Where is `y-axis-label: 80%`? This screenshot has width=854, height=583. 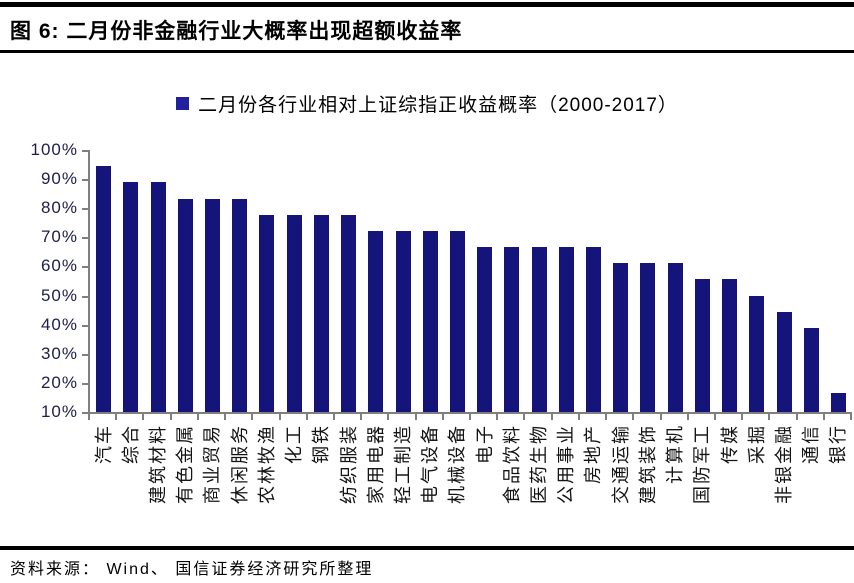 y-axis-label: 80% is located at coordinates (59, 208).